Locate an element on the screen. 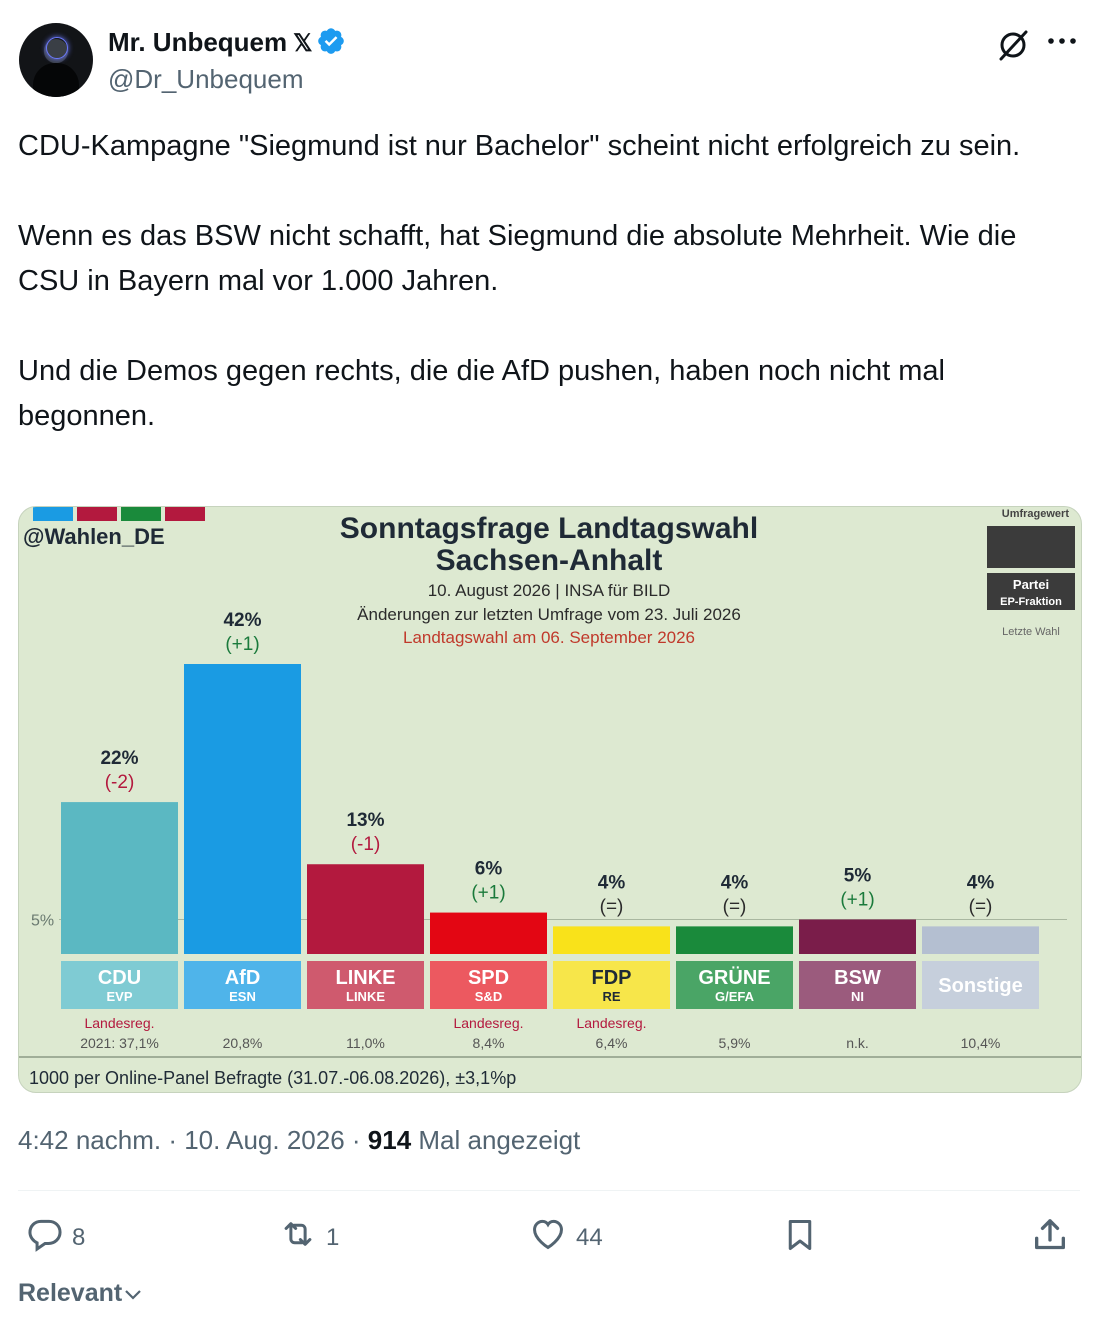 This screenshot has height=1327, width=1102. party-name: CDU is located at coordinates (119, 978).